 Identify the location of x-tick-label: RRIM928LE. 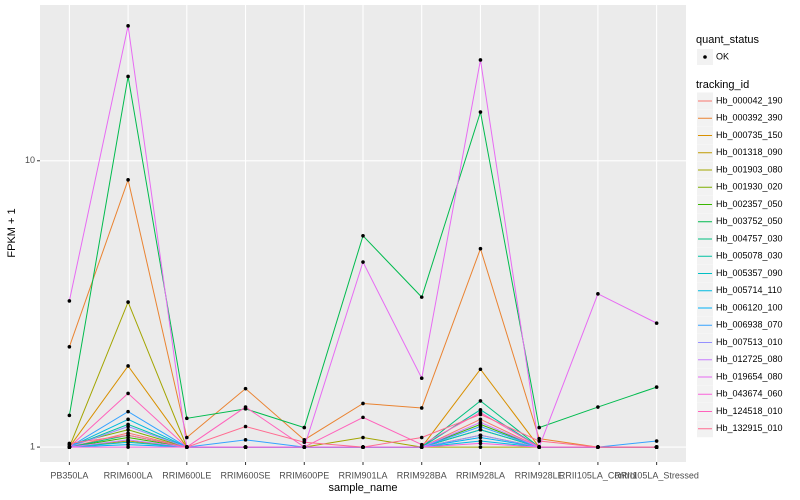
(539, 475).